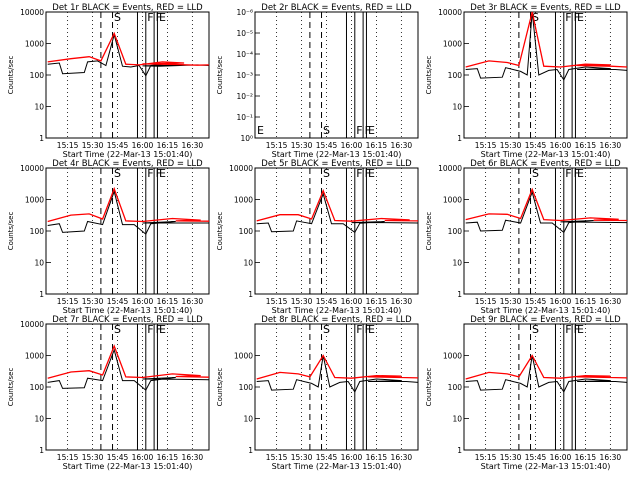 This screenshot has width=640, height=480. I want to click on panel-title: Det 2r BLACK = Events, RED = LLD, so click(336, 8).